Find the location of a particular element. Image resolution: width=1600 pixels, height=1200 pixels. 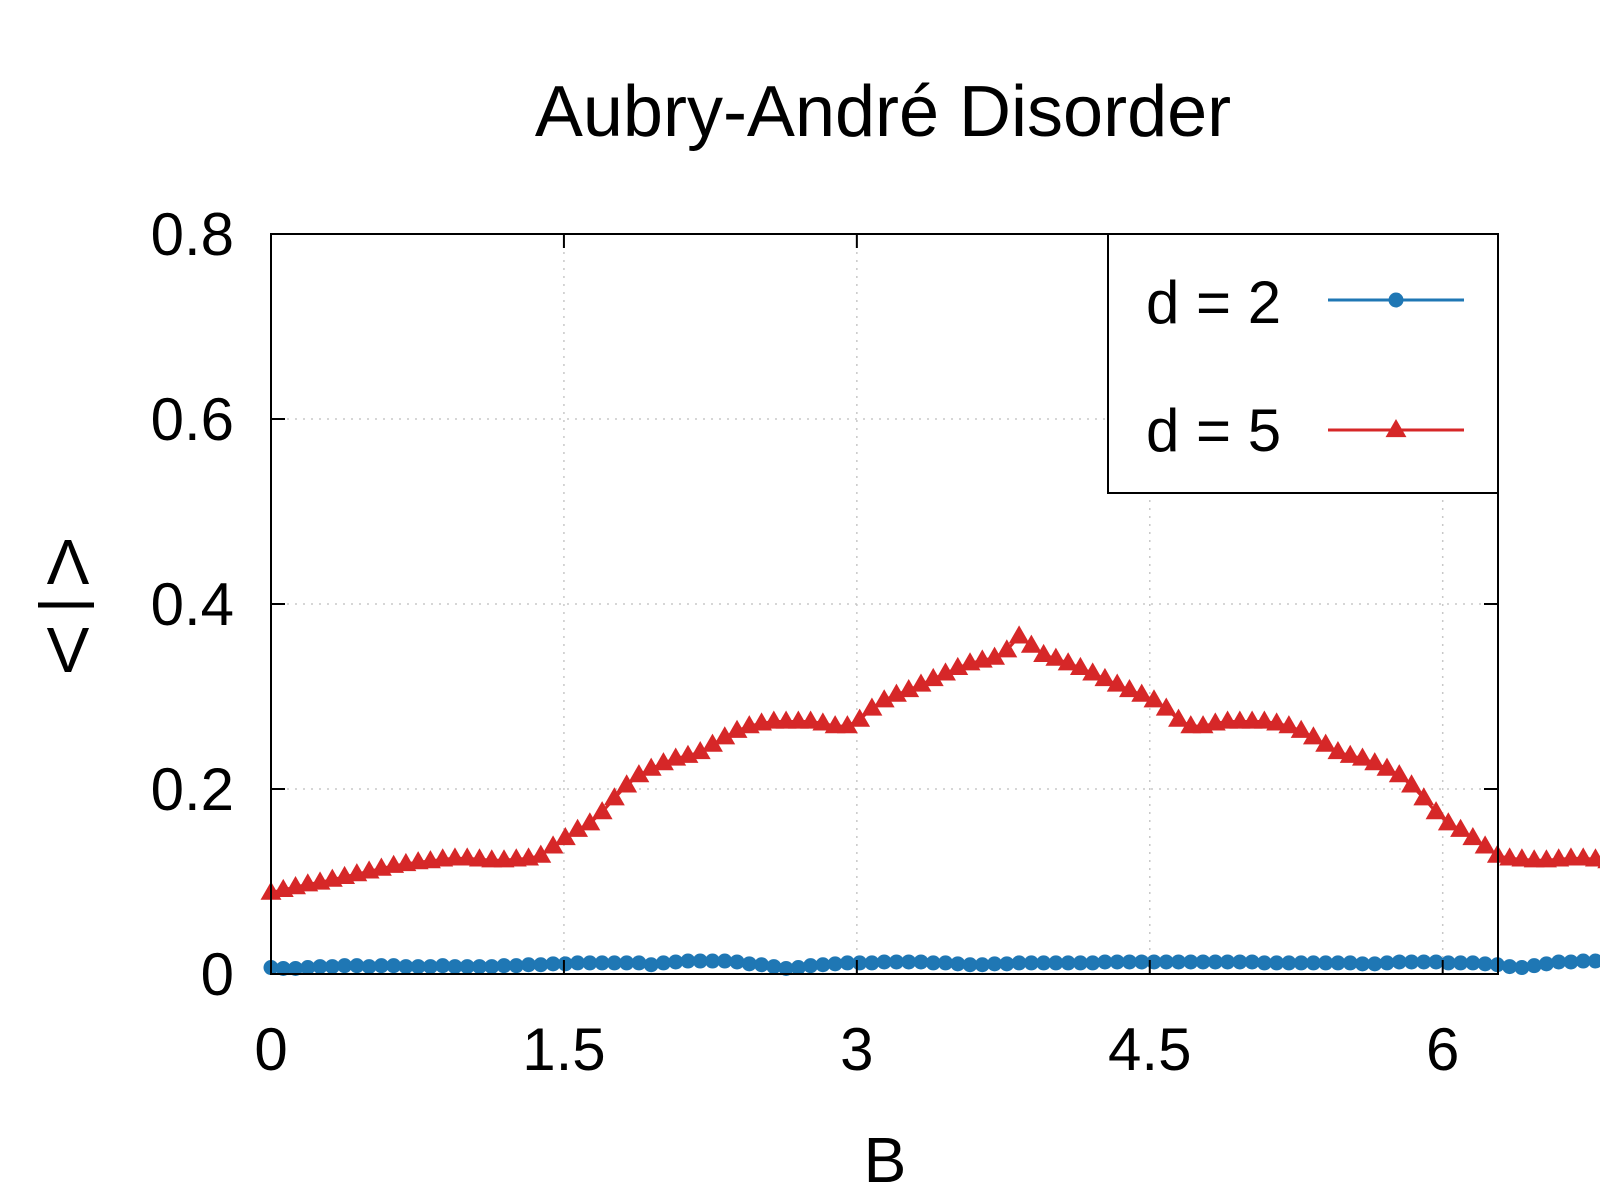

y-axis-label-numerator: Λ is located at coordinates (68, 562).